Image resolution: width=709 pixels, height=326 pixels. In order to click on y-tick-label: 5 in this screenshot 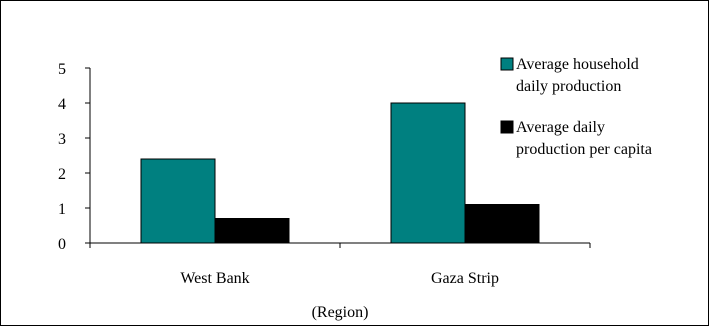, I will do `click(62, 69)`.